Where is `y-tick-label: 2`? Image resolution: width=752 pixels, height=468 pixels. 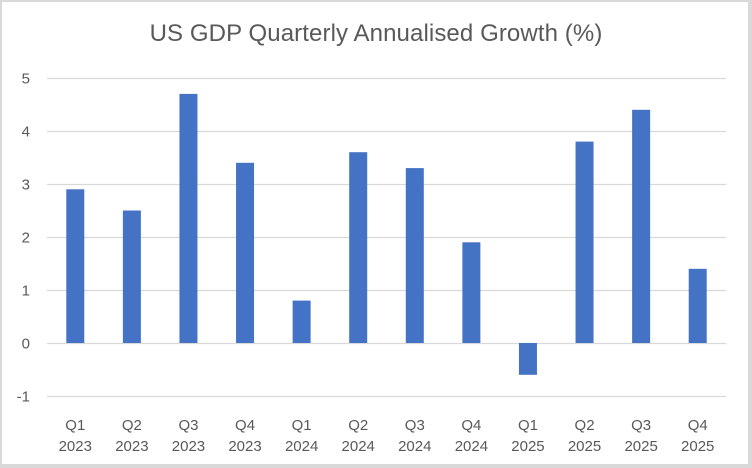 y-tick-label: 2 is located at coordinates (26, 238).